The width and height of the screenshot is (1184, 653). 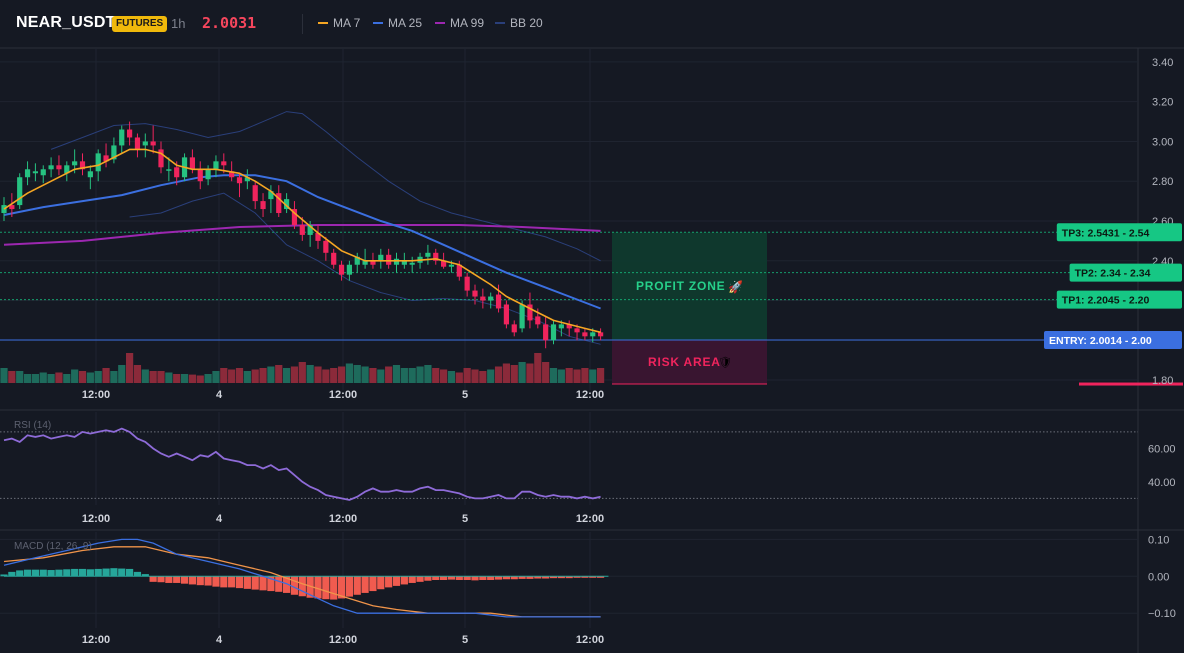 I want to click on legend-bb20: BB 20, so click(x=519, y=23).